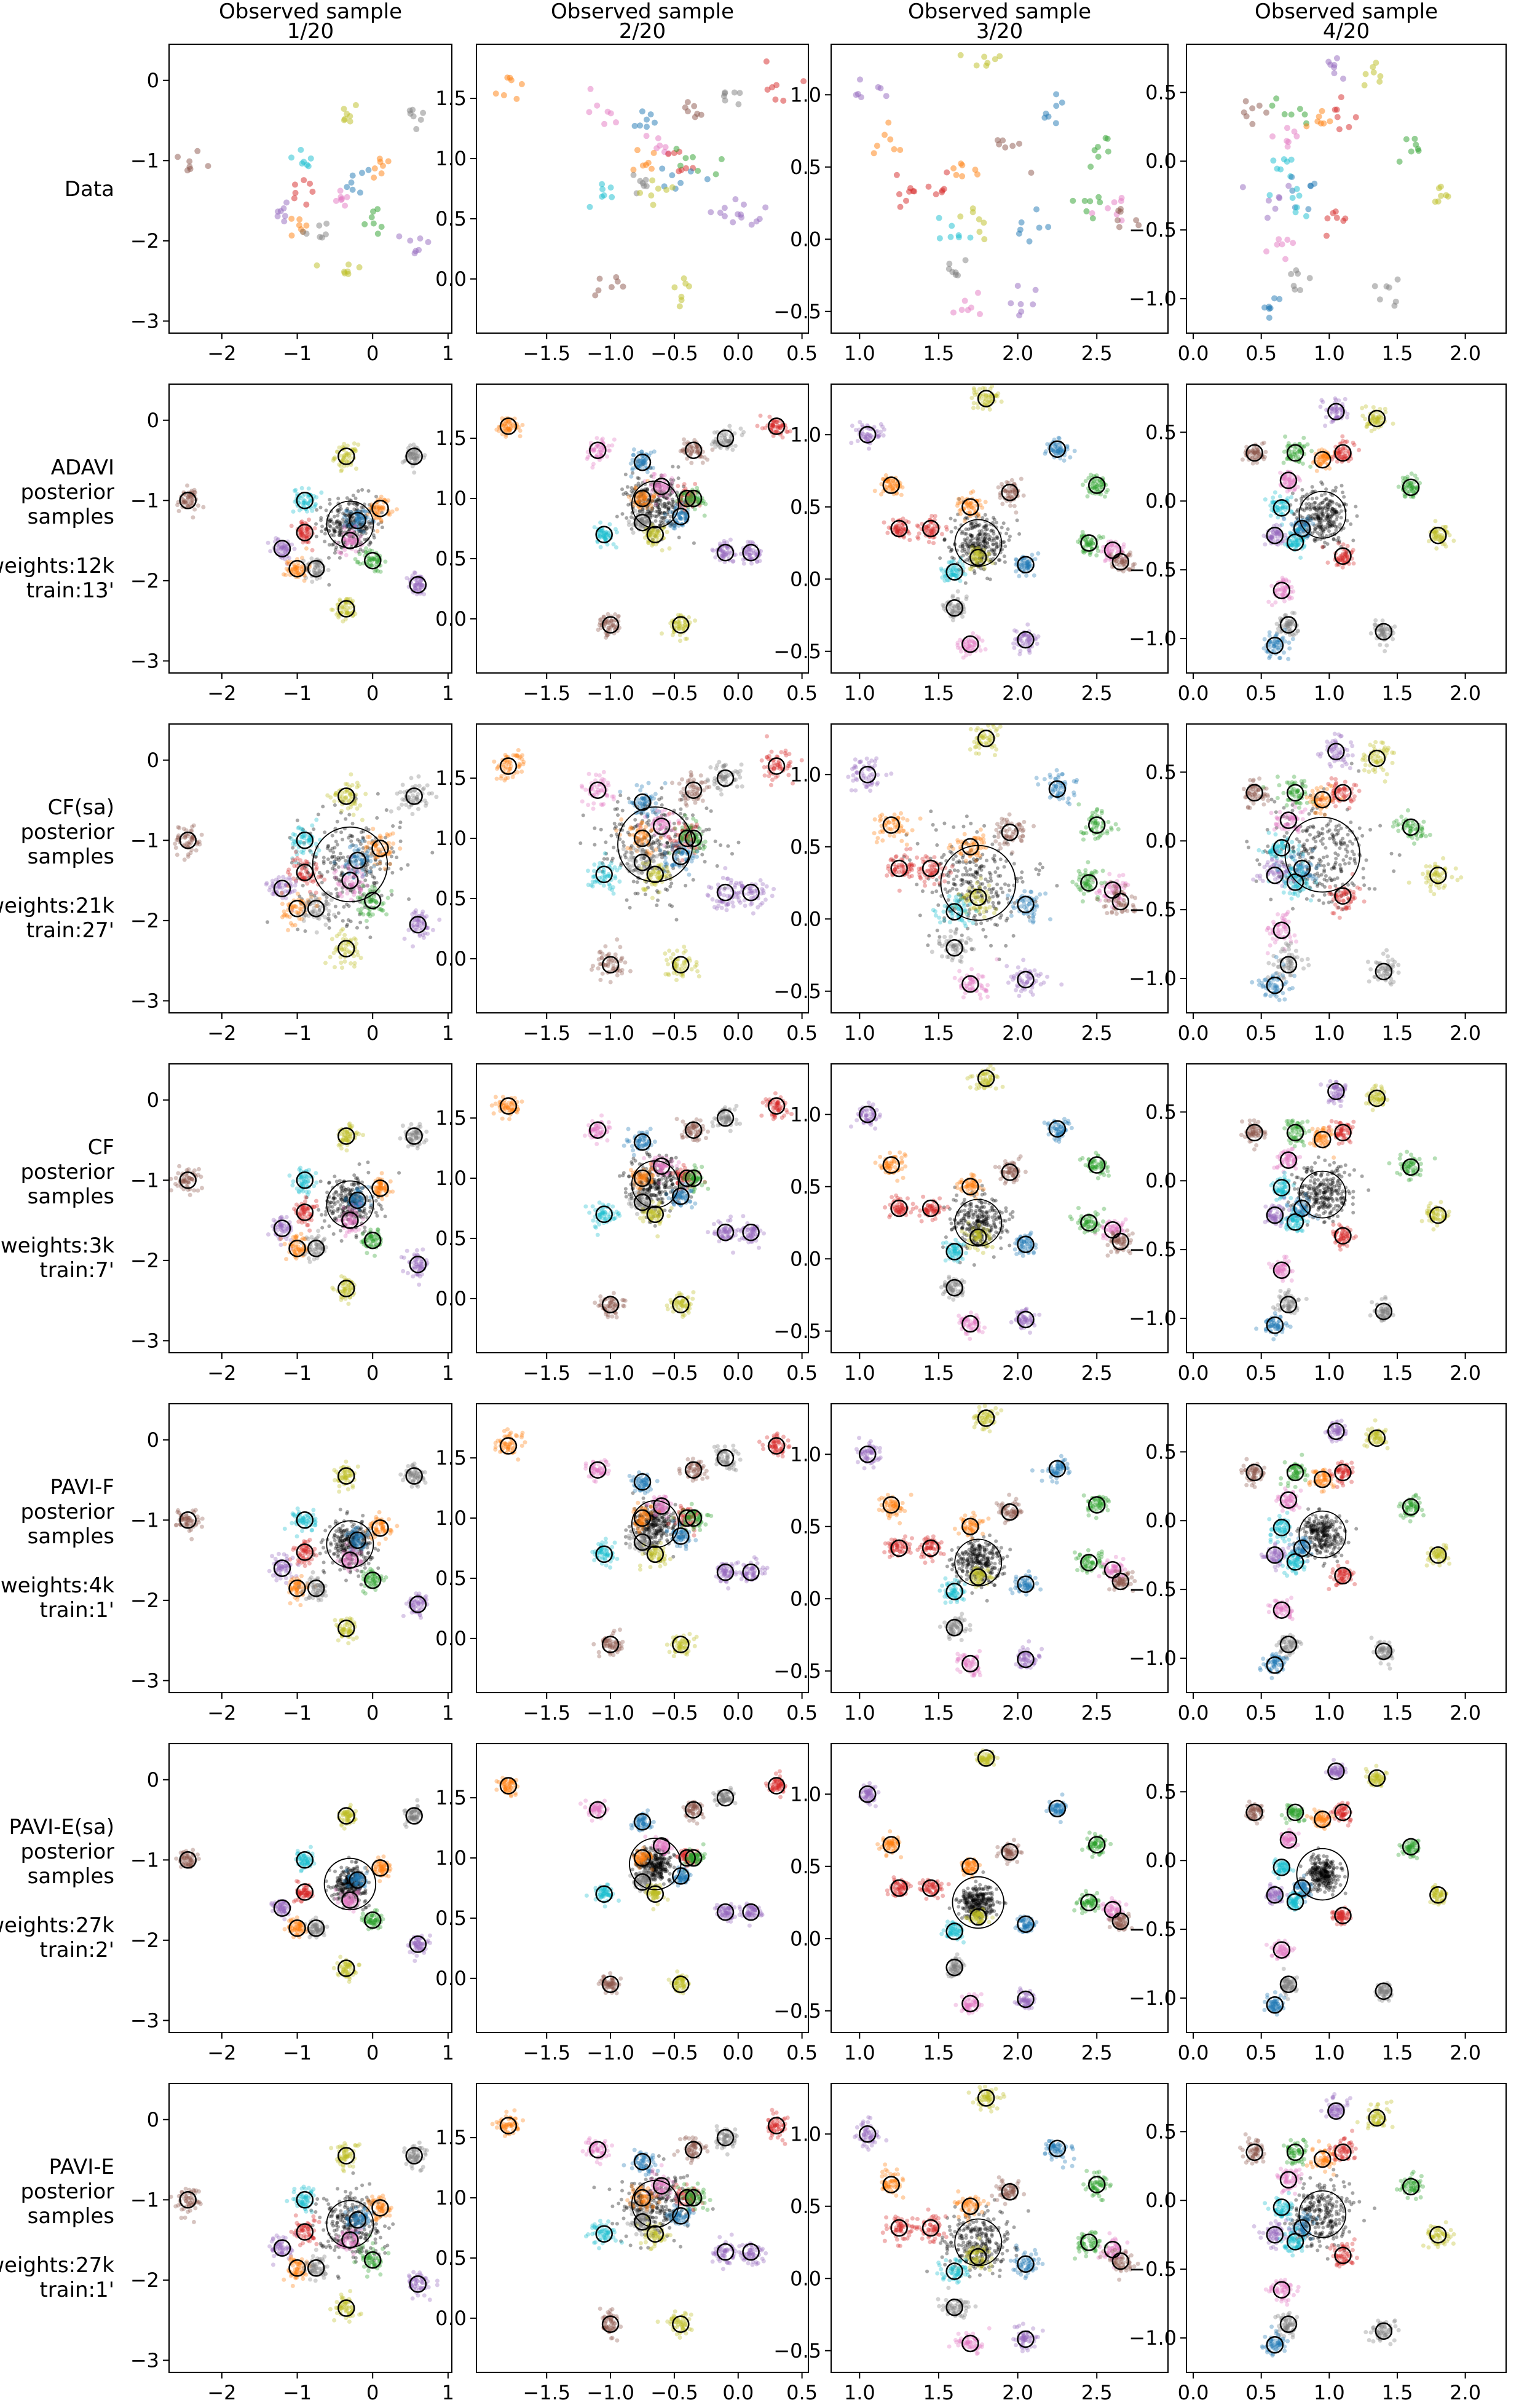 Image resolution: width=1527 pixels, height=2408 pixels. What do you see at coordinates (372, 1033) in the screenshot?
I see `x-tick-label: 0` at bounding box center [372, 1033].